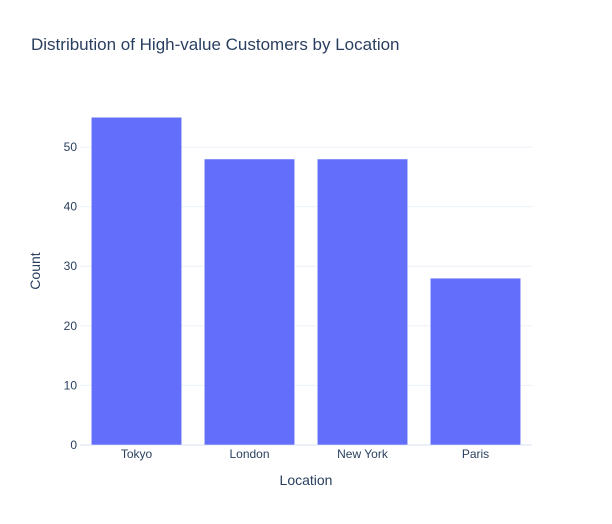 This screenshot has width=612, height=524. What do you see at coordinates (137, 454) in the screenshot?
I see `x-tick-label-tokyo: Tokyo` at bounding box center [137, 454].